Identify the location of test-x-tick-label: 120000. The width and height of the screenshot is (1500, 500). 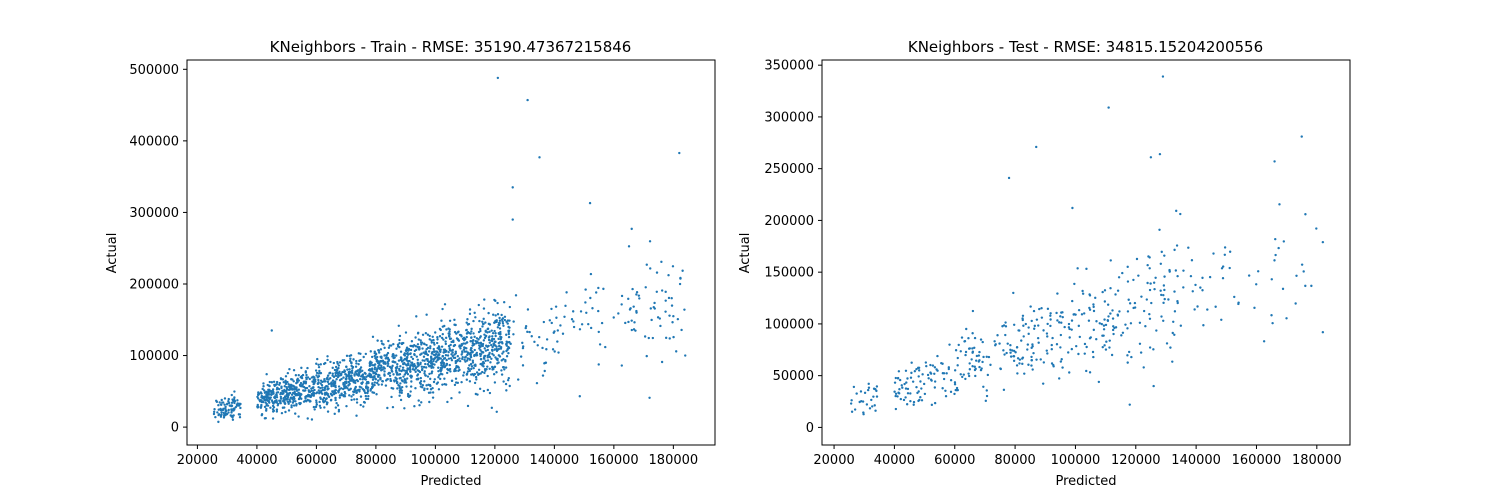
(1136, 460).